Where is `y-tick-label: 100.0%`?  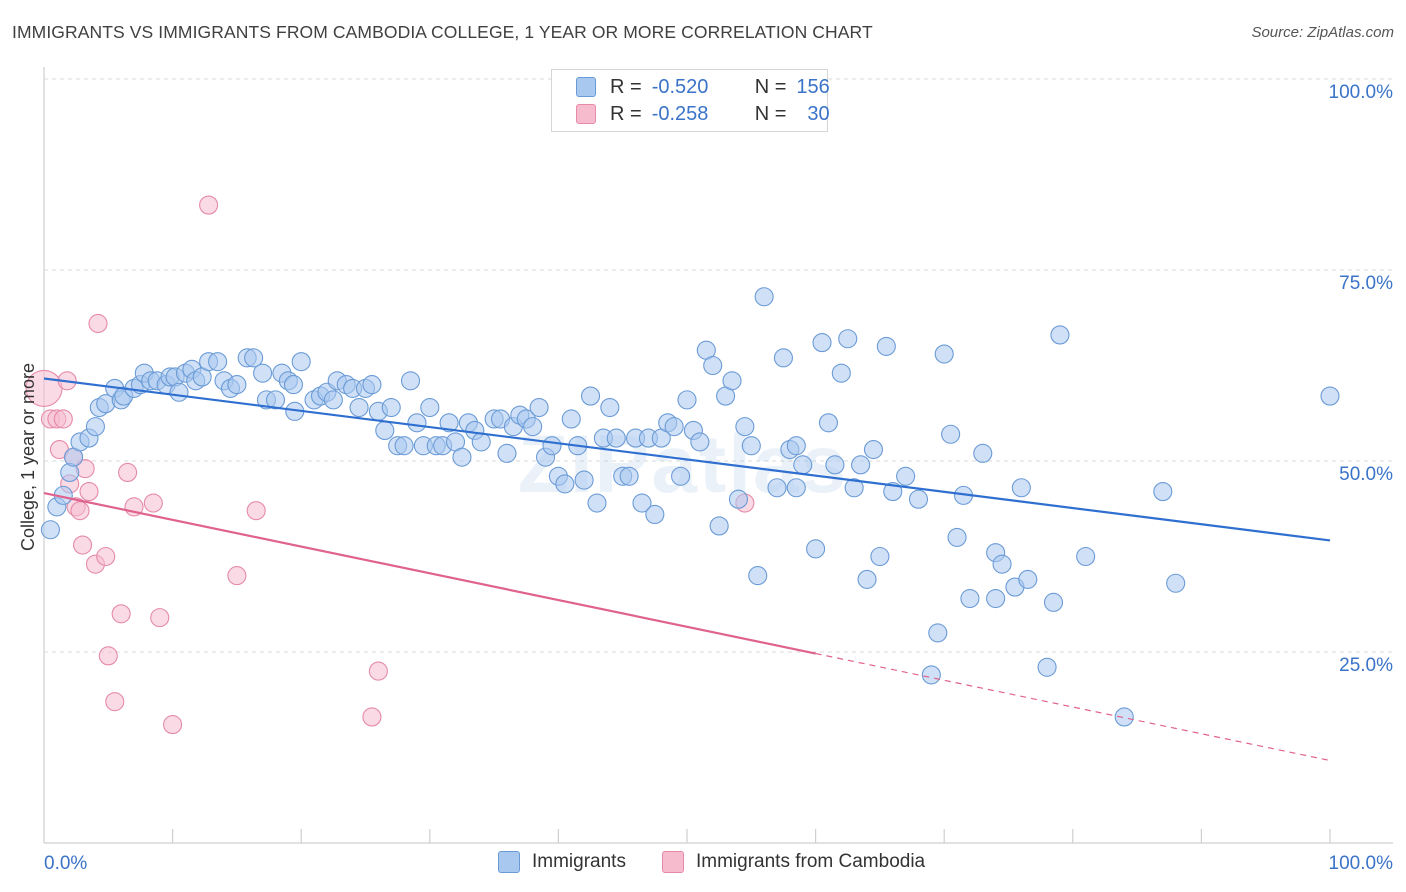 y-tick-label: 100.0% is located at coordinates (1361, 92).